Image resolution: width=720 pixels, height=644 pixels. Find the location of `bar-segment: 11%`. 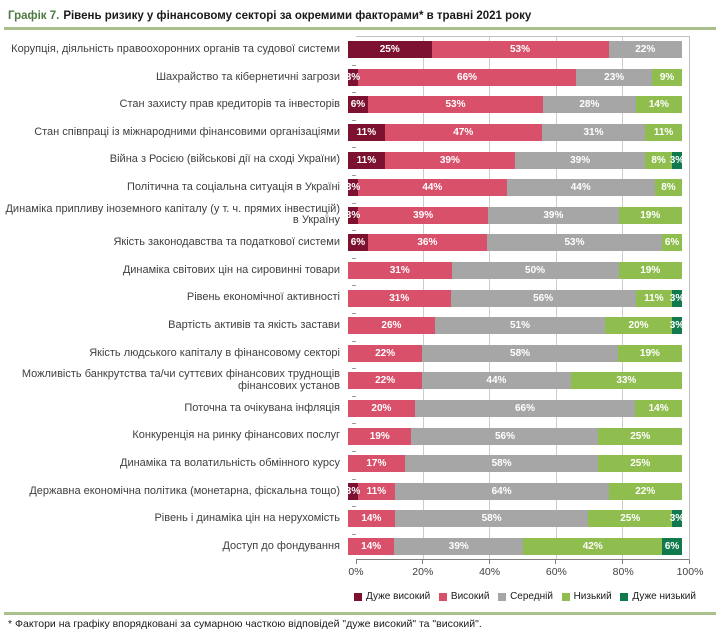

bar-segment: 11% is located at coordinates (366, 133).